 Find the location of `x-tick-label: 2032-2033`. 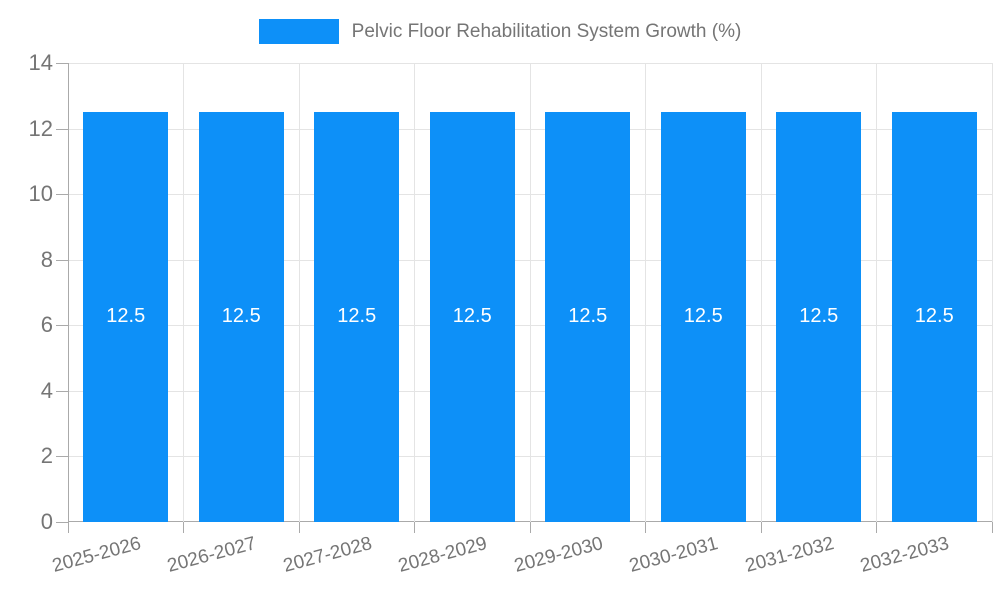

x-tick-label: 2032-2033 is located at coordinates (905, 555).